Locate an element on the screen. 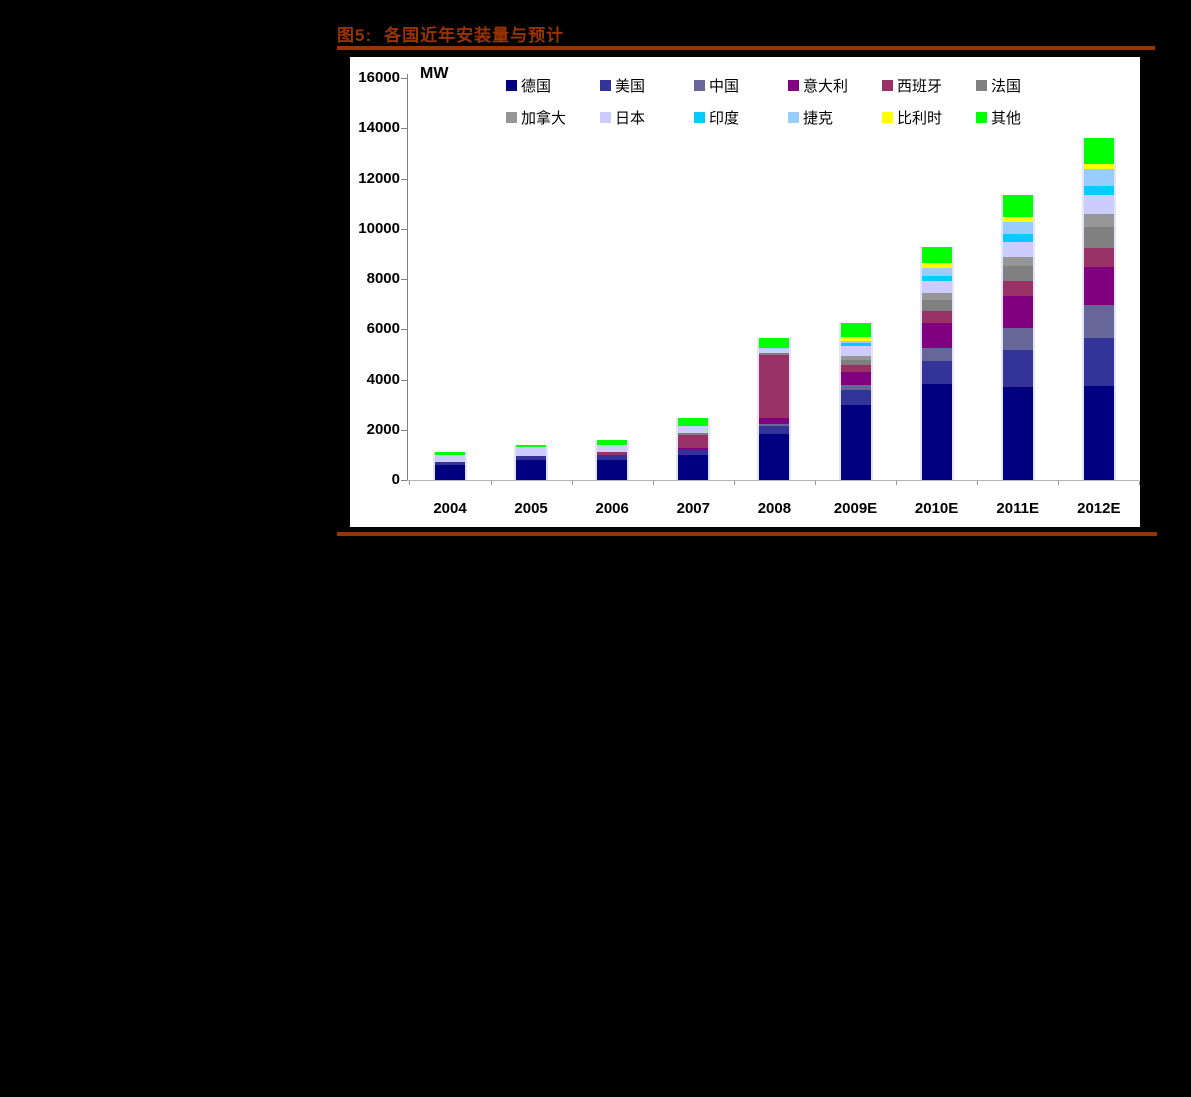 The image size is (1191, 1097). legend-item: 比利时 is located at coordinates (929, 117).